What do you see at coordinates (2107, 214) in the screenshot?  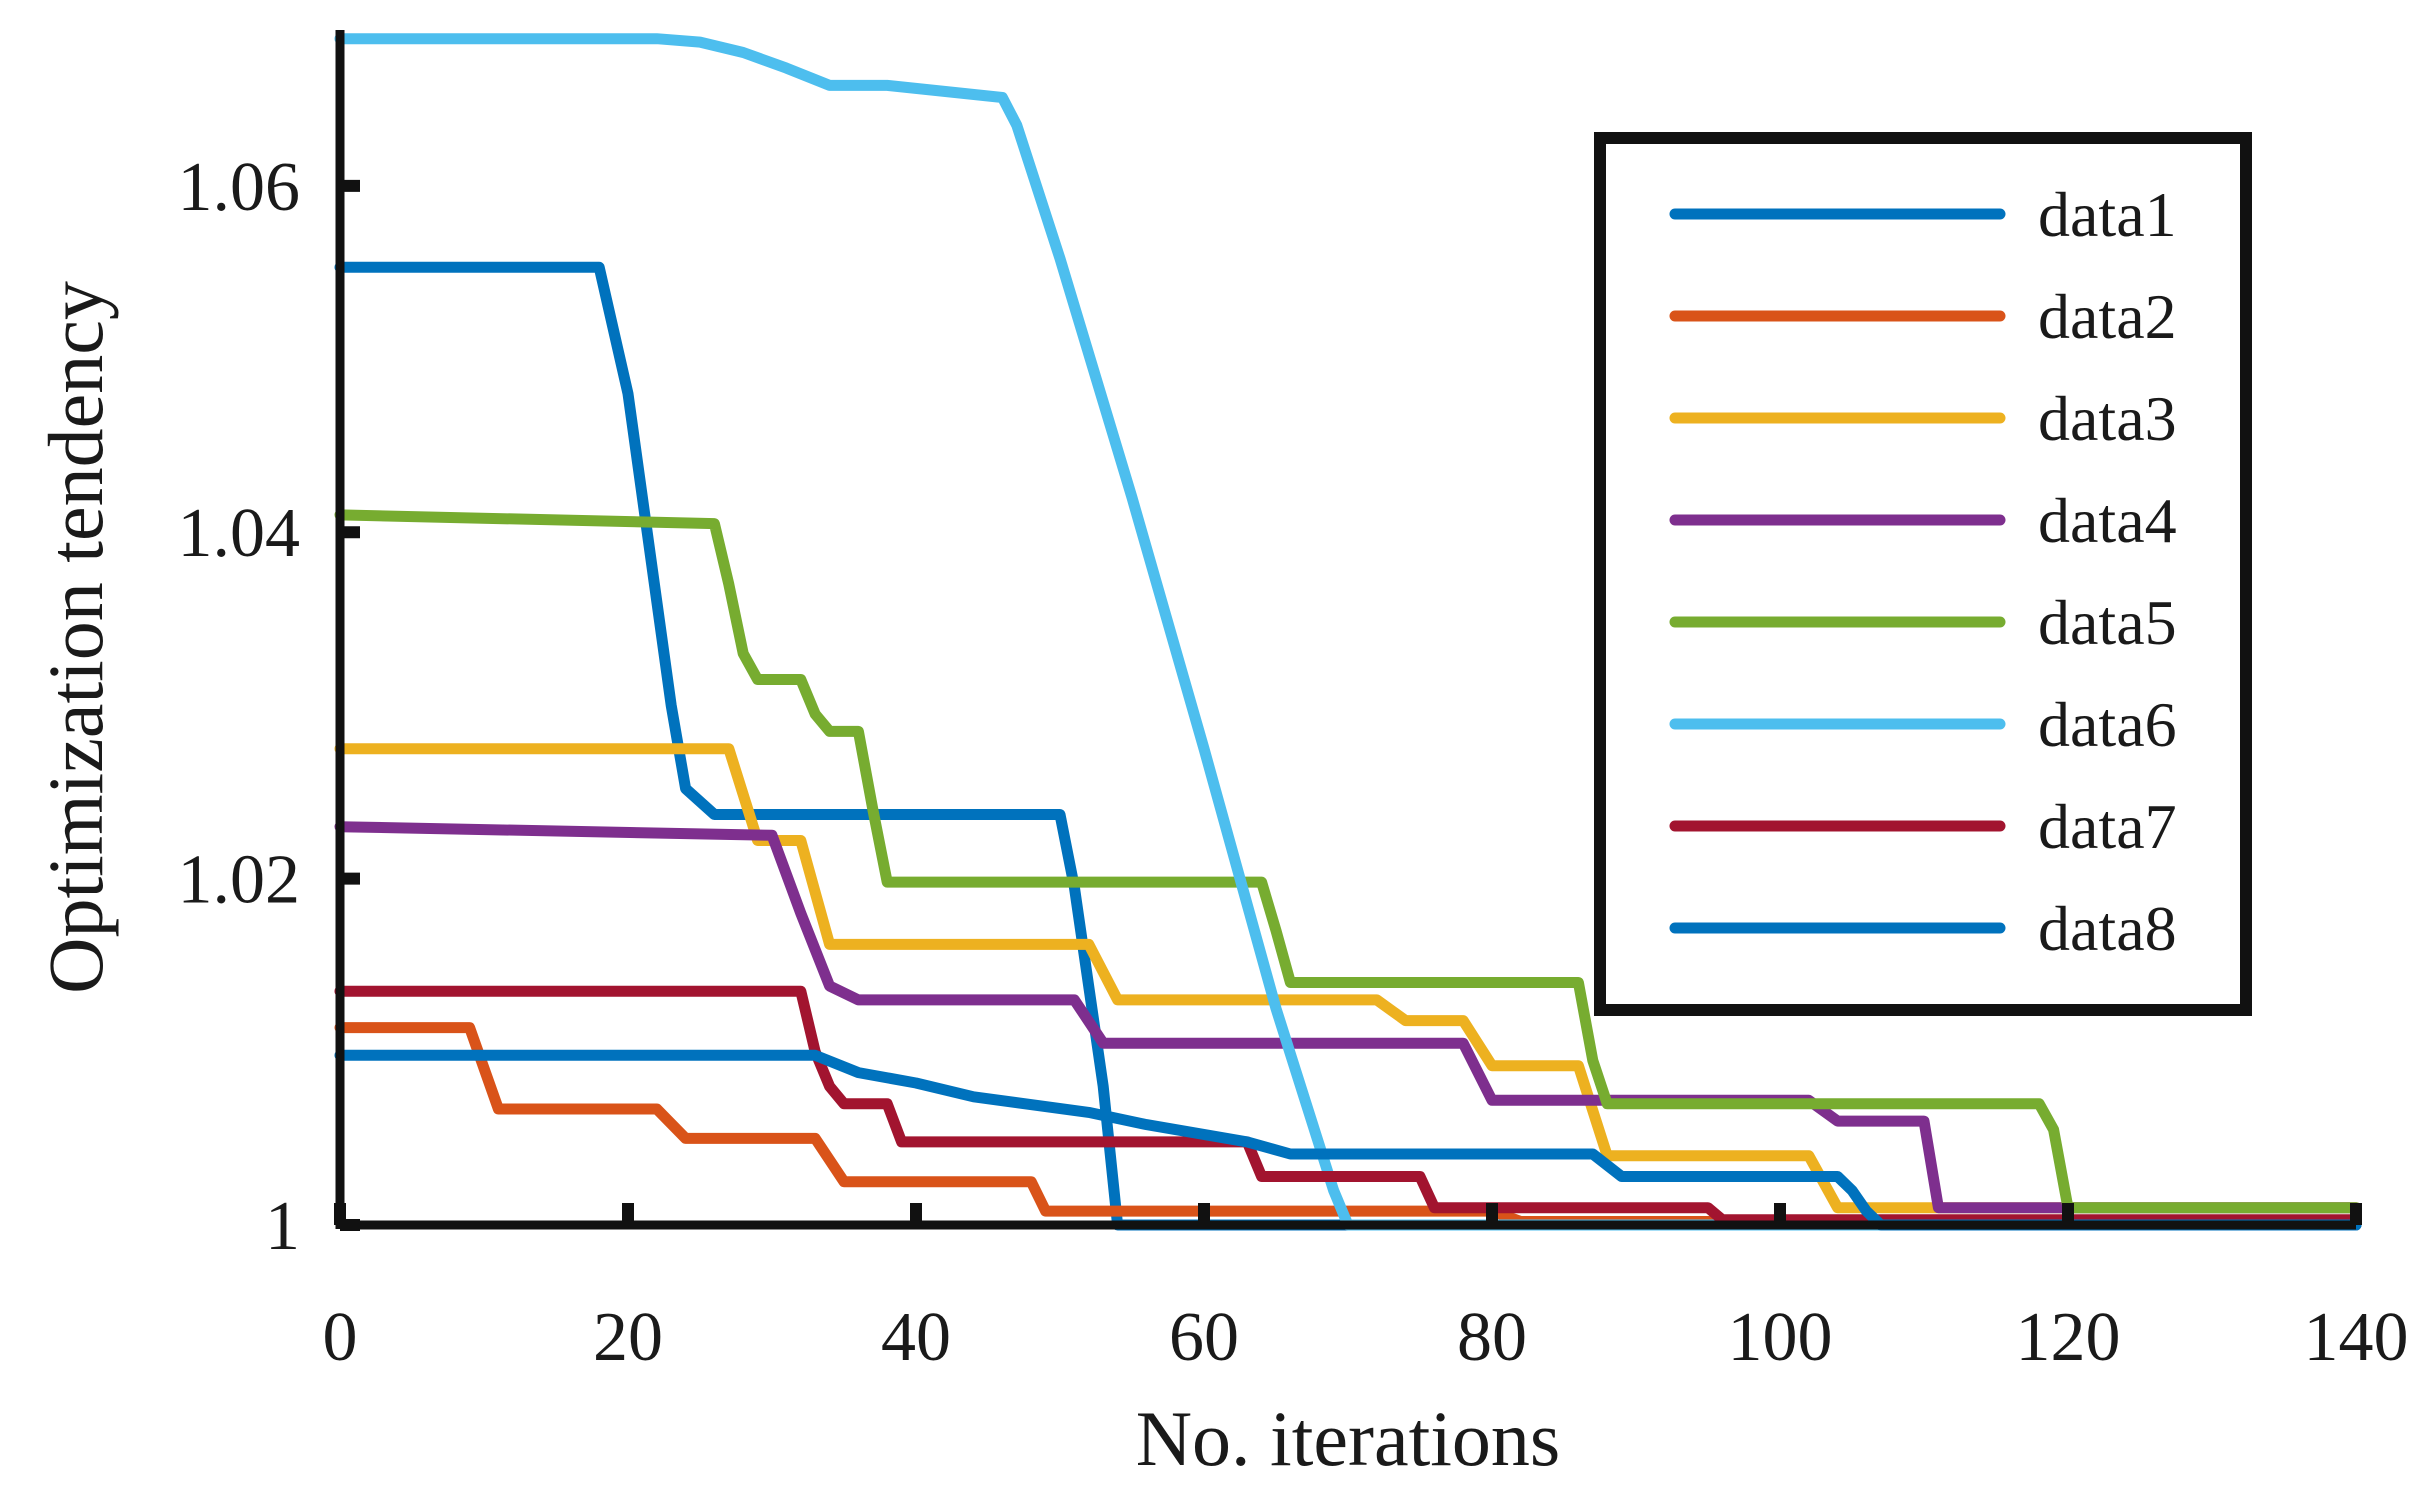 I see `legend-label-data1: data1` at bounding box center [2107, 214].